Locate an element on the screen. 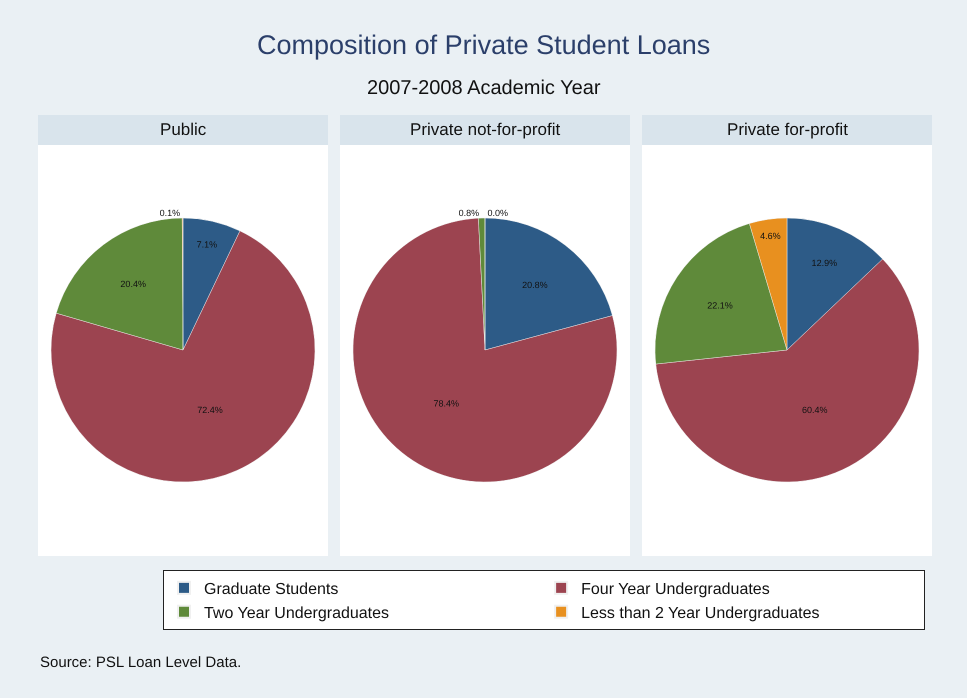 The width and height of the screenshot is (967, 698). chart-title: Public is located at coordinates (183, 129).